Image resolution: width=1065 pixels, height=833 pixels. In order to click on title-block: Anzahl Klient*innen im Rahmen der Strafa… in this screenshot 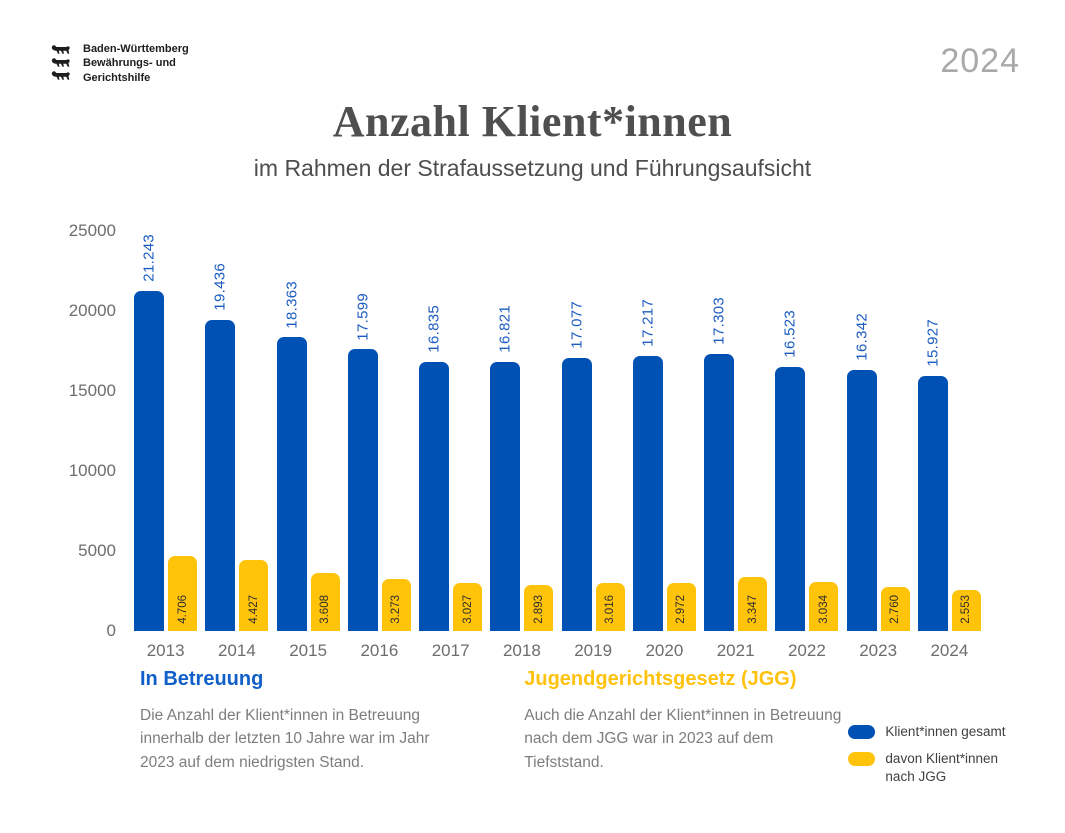, I will do `click(532, 139)`.